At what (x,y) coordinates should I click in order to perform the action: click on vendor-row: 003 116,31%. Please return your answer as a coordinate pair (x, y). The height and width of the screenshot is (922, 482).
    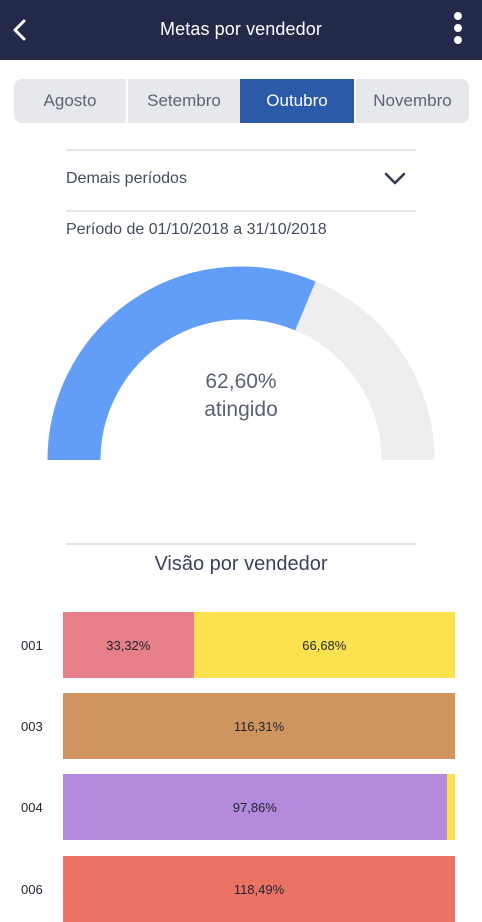
    Looking at the image, I should click on (241, 726).